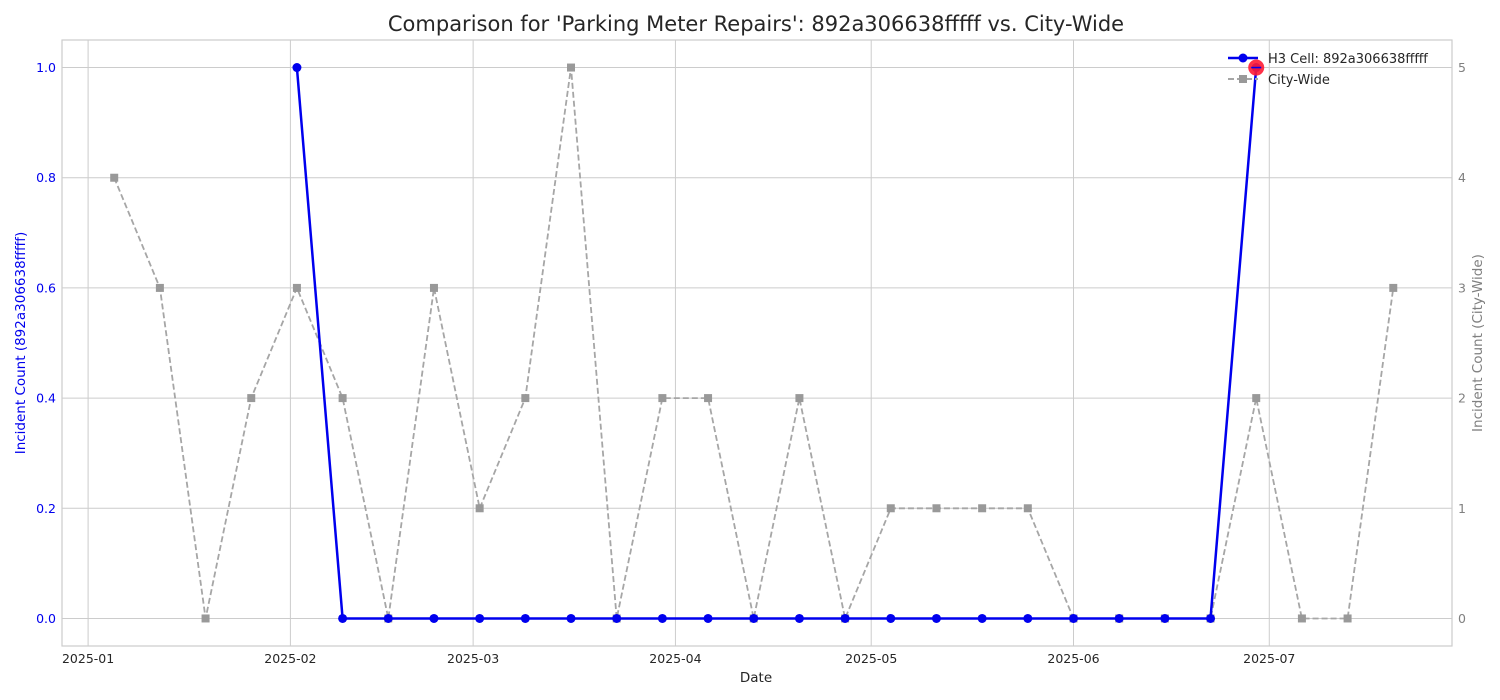 The height and width of the screenshot is (700, 1500). Describe the element at coordinates (1462, 177) in the screenshot. I see `y-right-tick-label: 4` at that location.